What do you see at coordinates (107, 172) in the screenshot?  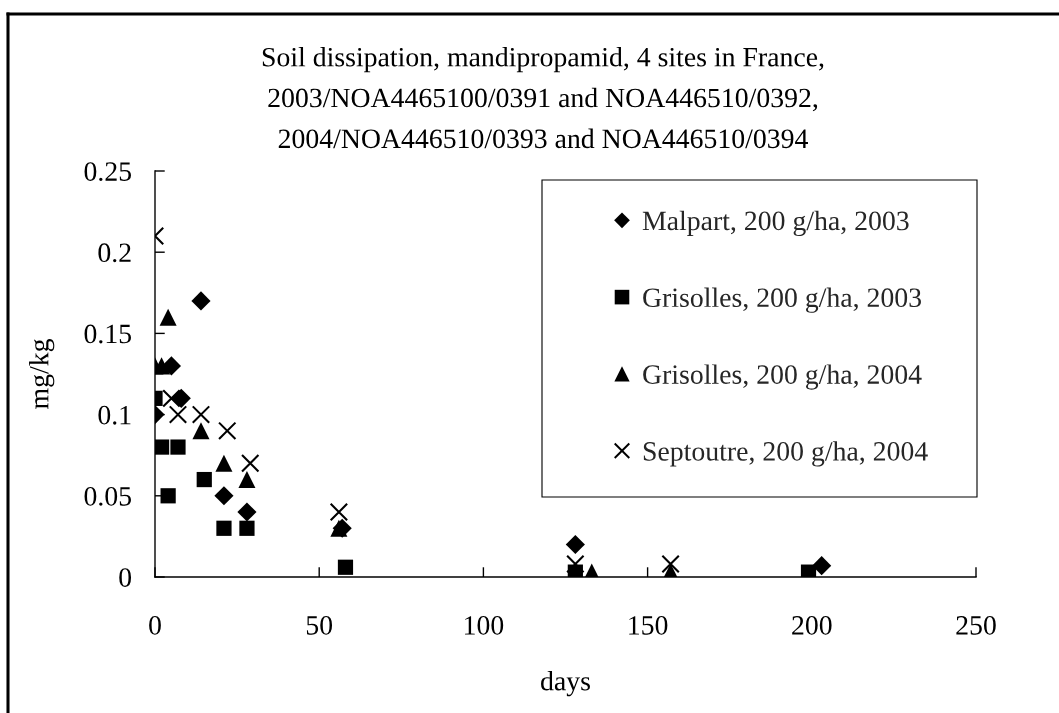 I see `y-tick-label: 0.25` at bounding box center [107, 172].